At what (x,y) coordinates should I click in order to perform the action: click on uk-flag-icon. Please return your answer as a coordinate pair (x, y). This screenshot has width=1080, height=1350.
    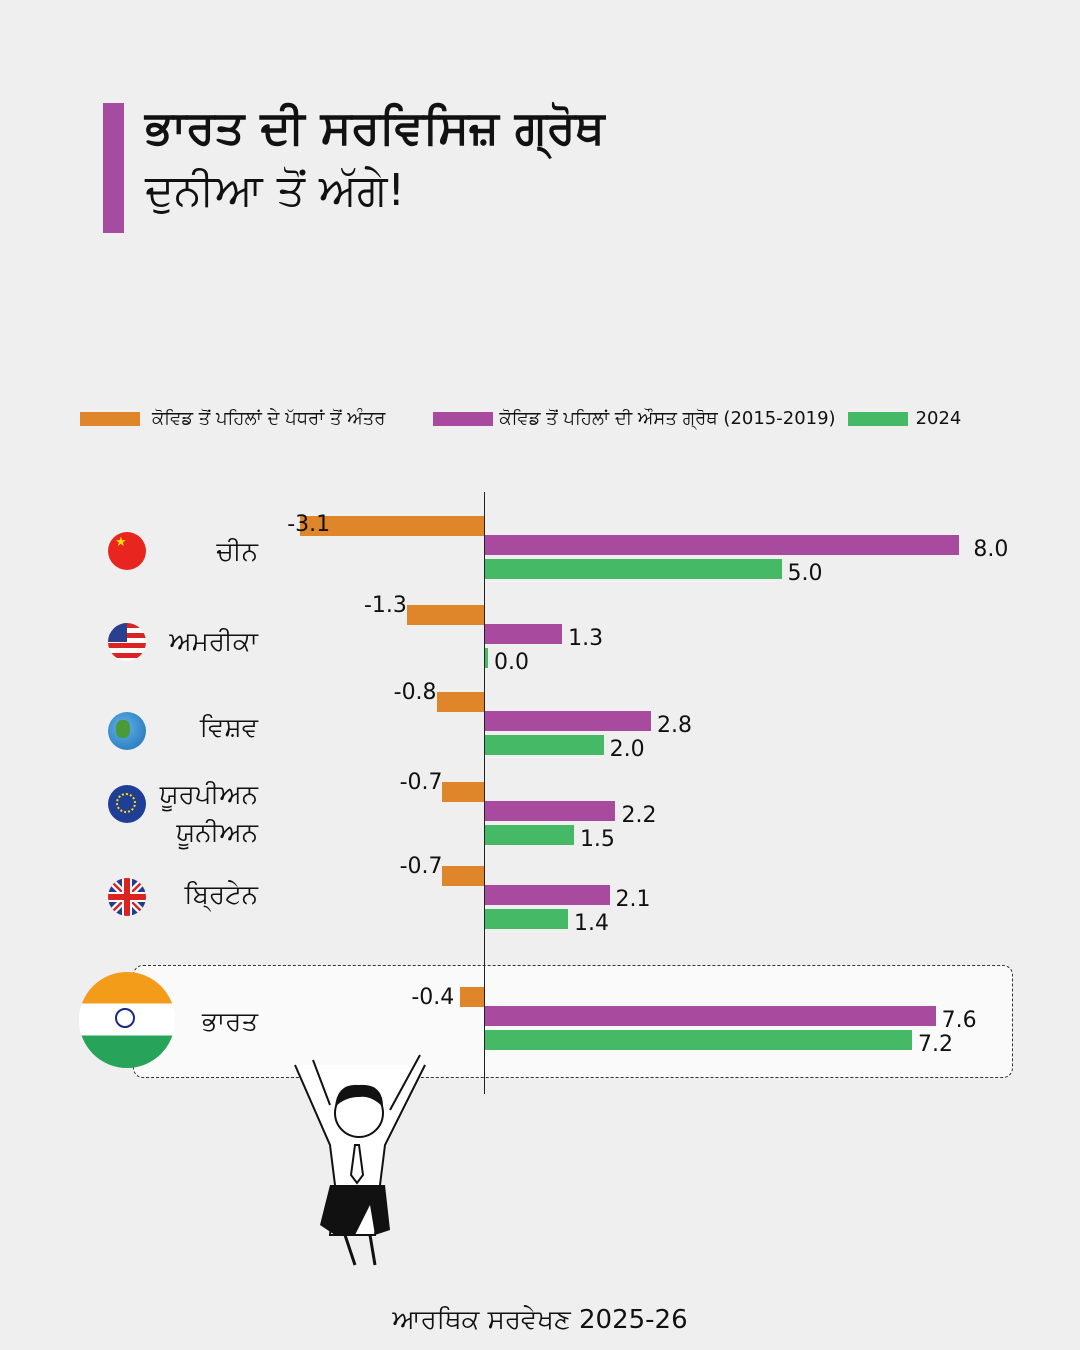
    Looking at the image, I should click on (127, 897).